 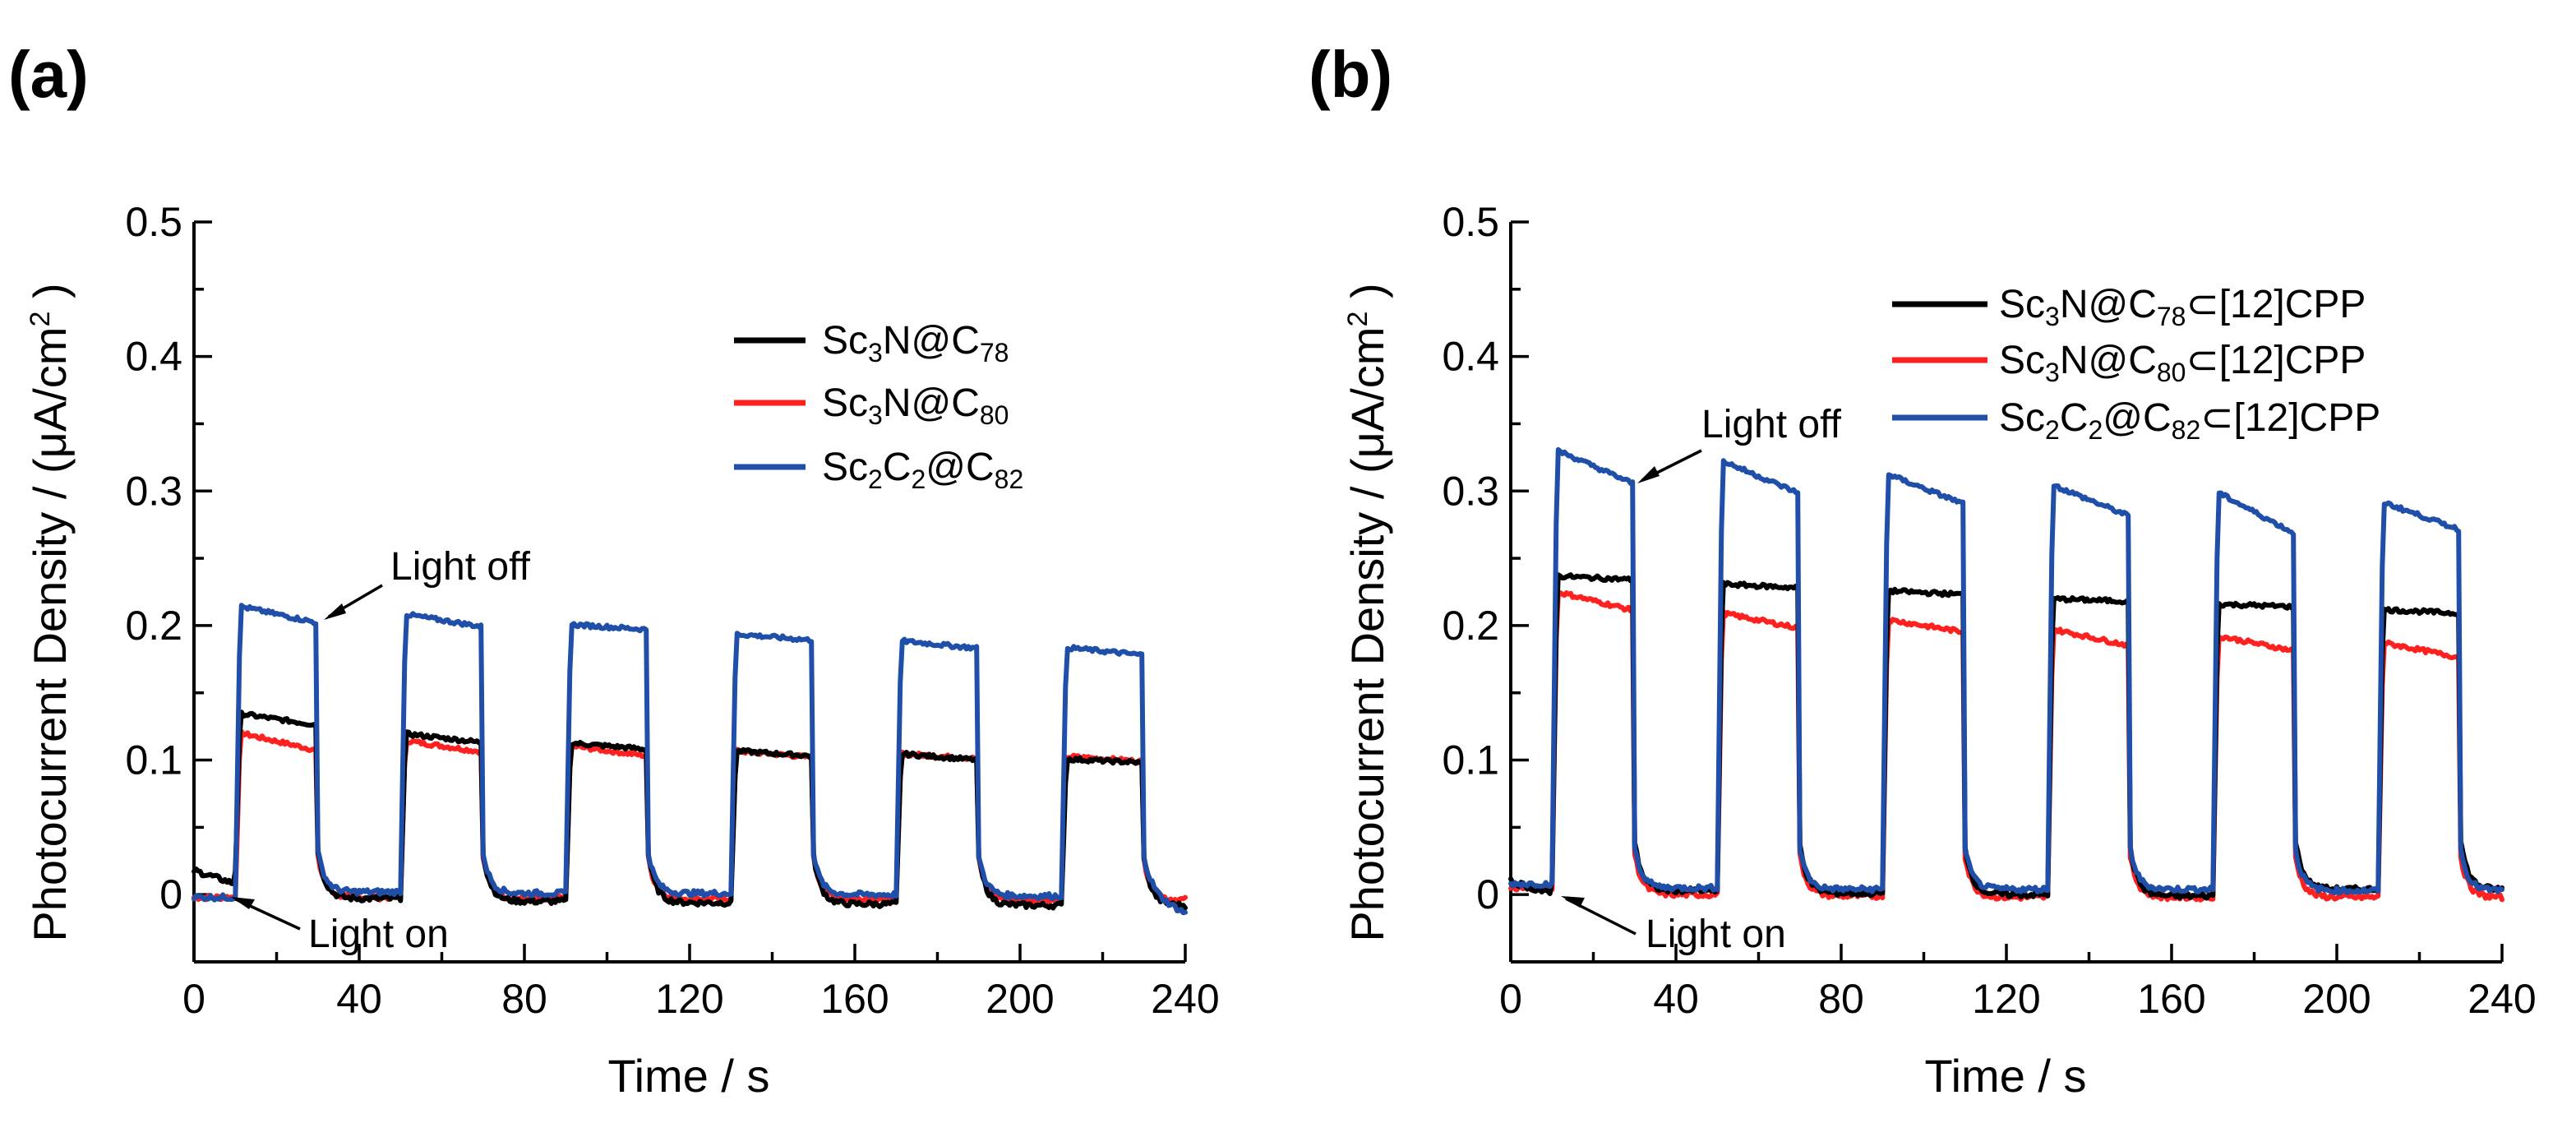 I want to click on annotation-light-on-a-text: Light on, so click(x=379, y=934).